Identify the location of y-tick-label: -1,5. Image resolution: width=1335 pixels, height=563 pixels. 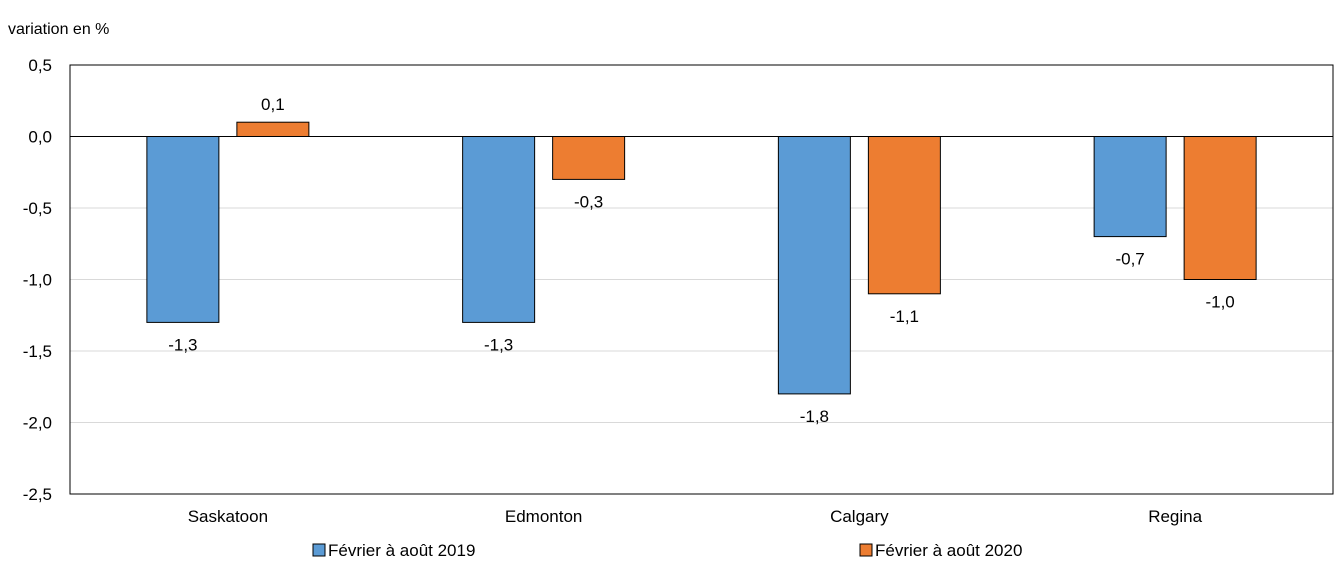
(37, 351).